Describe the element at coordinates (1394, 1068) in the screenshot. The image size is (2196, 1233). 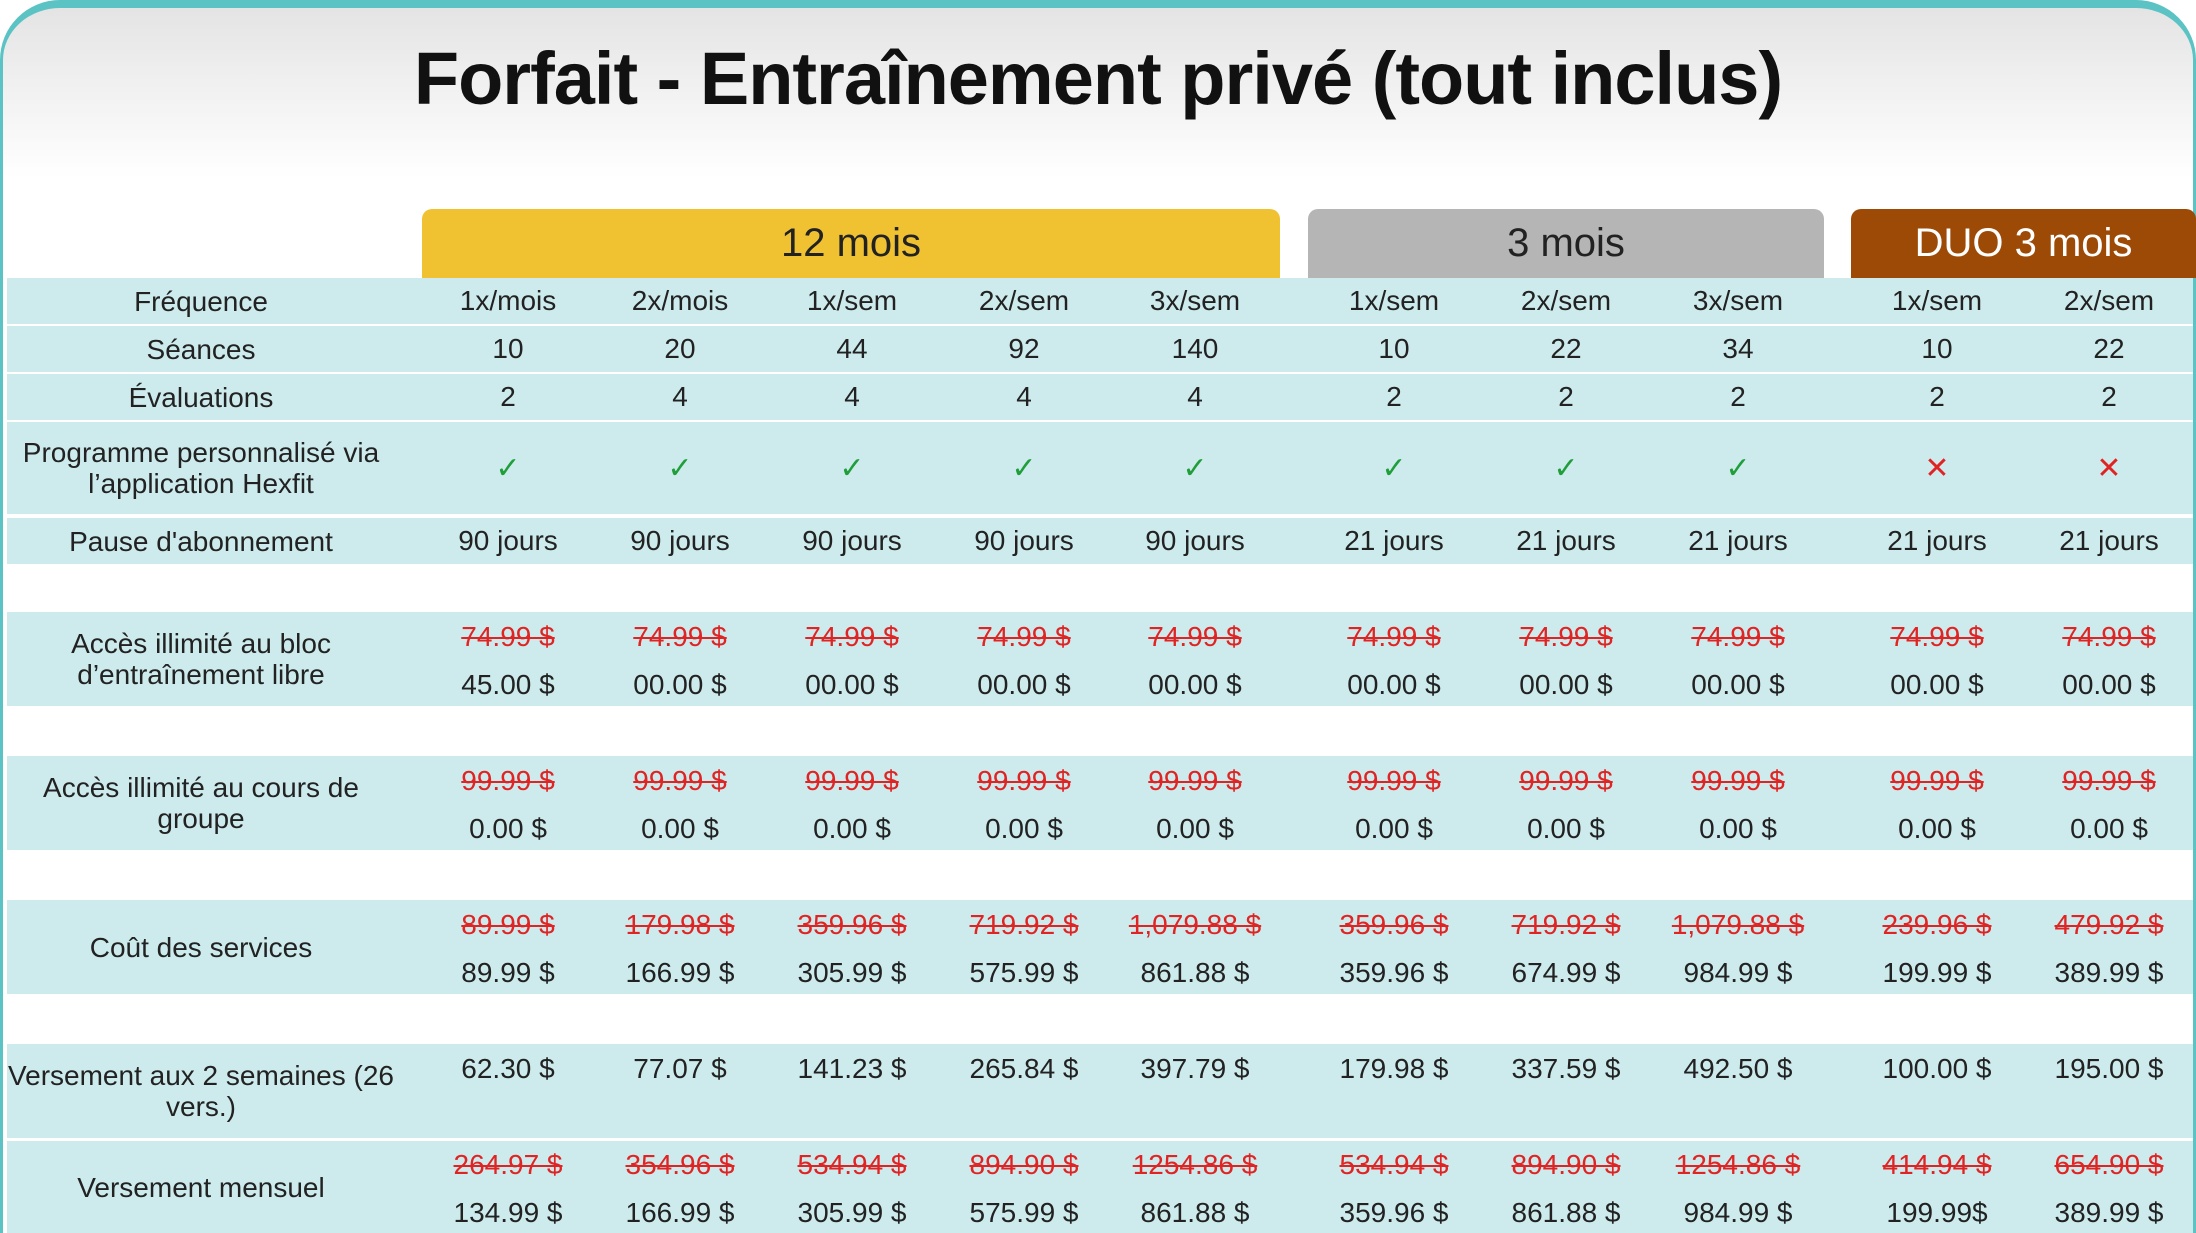
I see `table-cell: 179.98 $` at that location.